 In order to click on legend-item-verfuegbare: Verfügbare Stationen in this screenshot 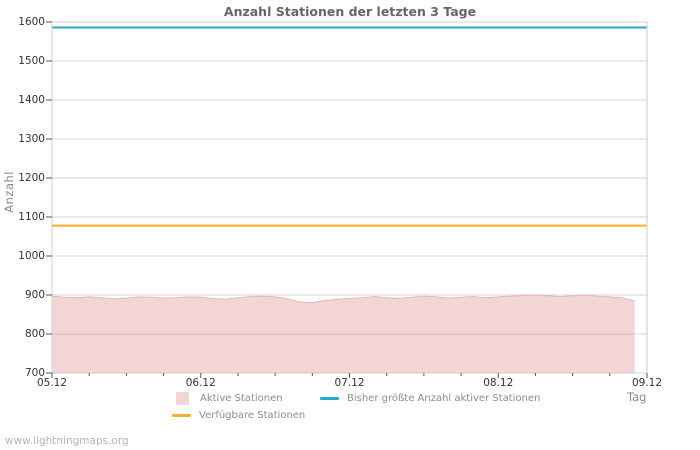, I will do `click(238, 415)`.